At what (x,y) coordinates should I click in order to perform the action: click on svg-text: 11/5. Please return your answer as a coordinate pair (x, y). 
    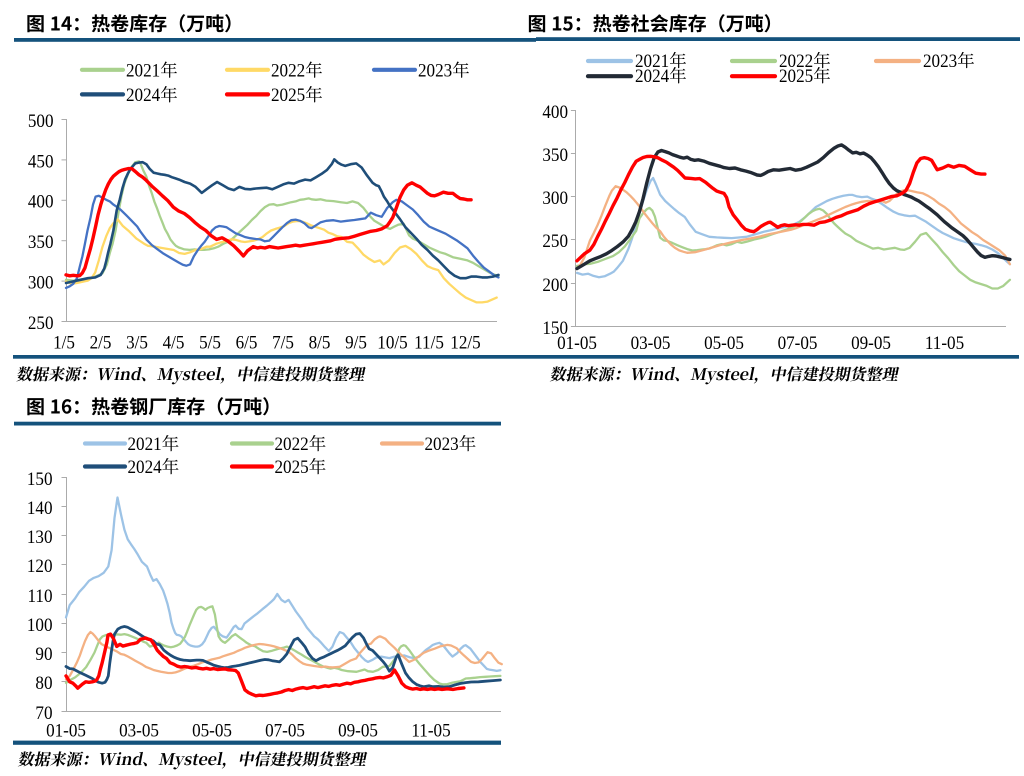
    Looking at the image, I should click on (429, 342).